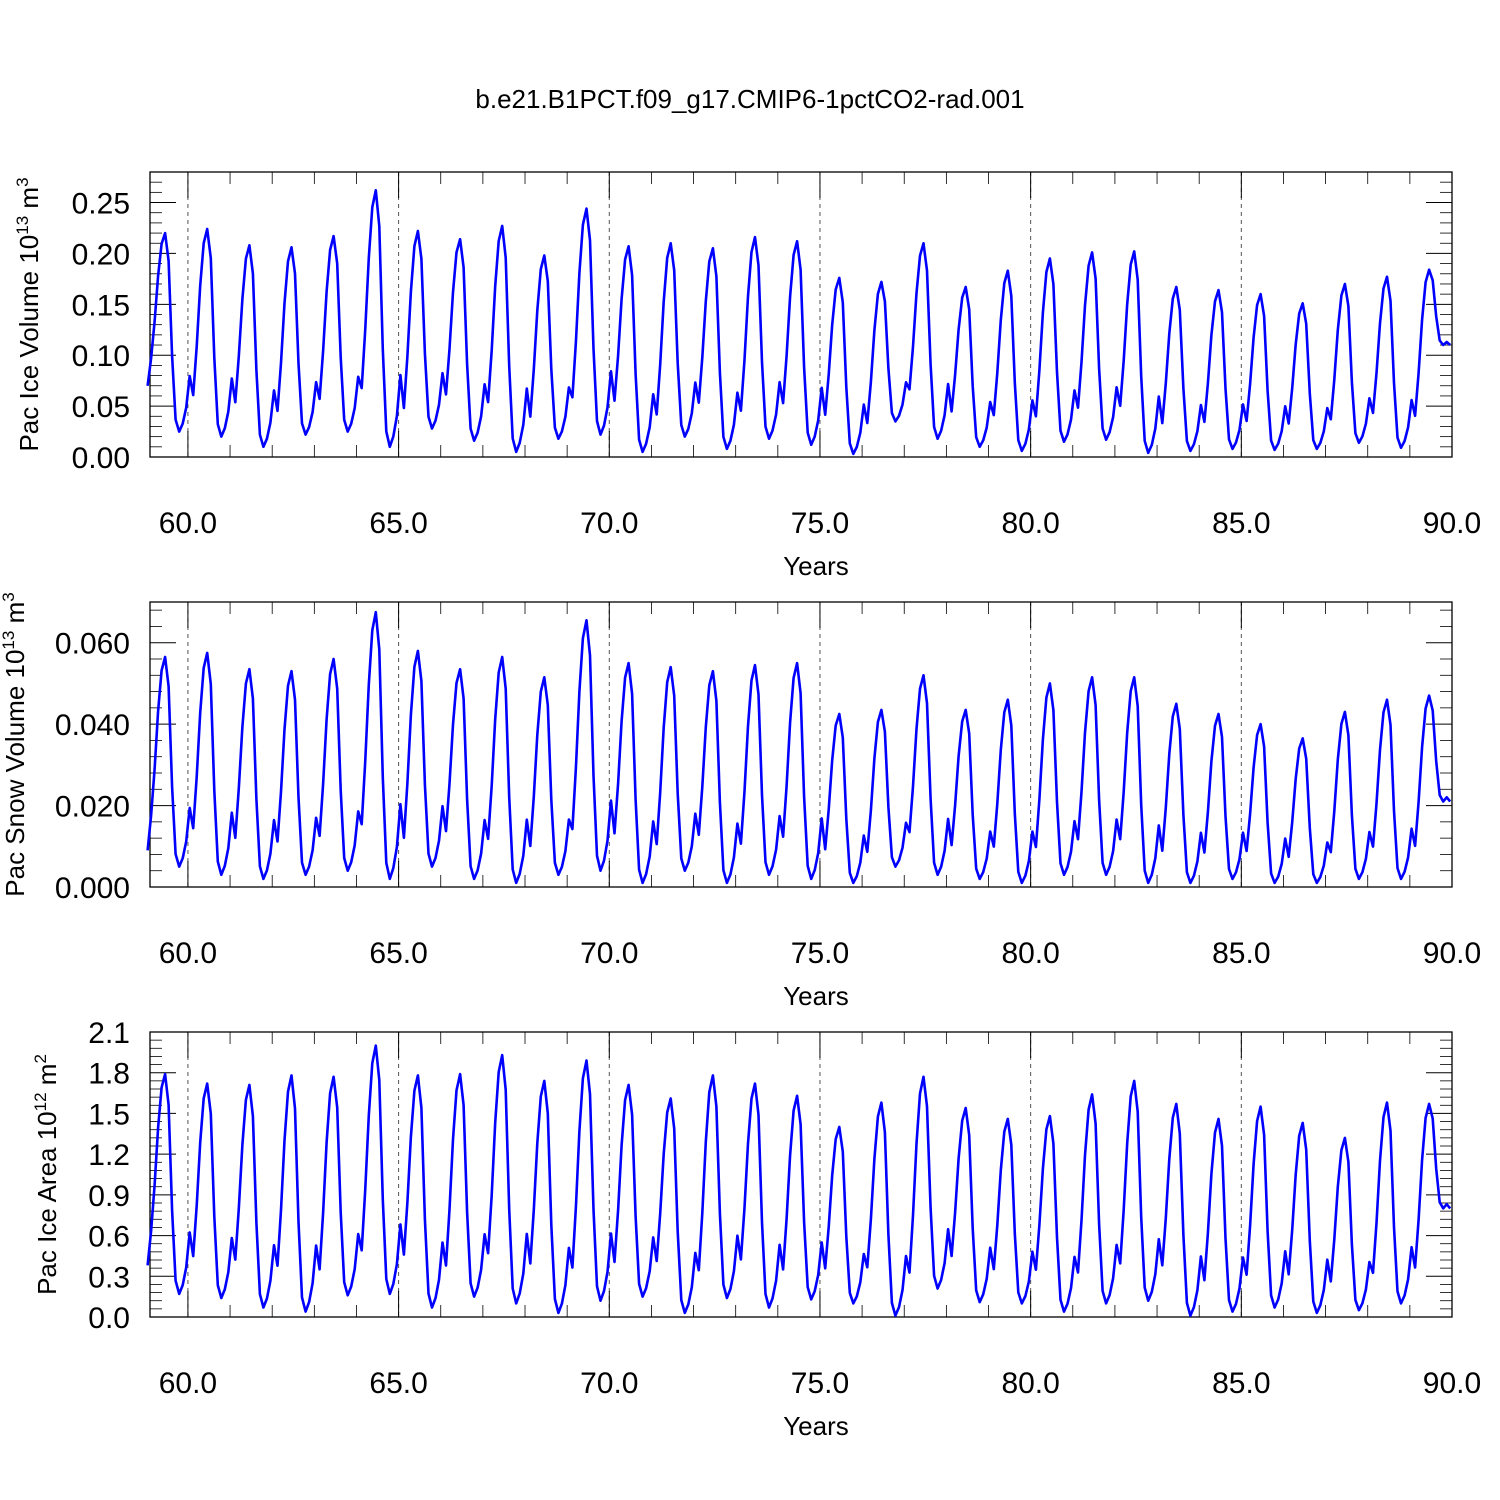 This screenshot has width=1500, height=1500. What do you see at coordinates (92, 888) in the screenshot?
I see `y-tick-label: 0.000` at bounding box center [92, 888].